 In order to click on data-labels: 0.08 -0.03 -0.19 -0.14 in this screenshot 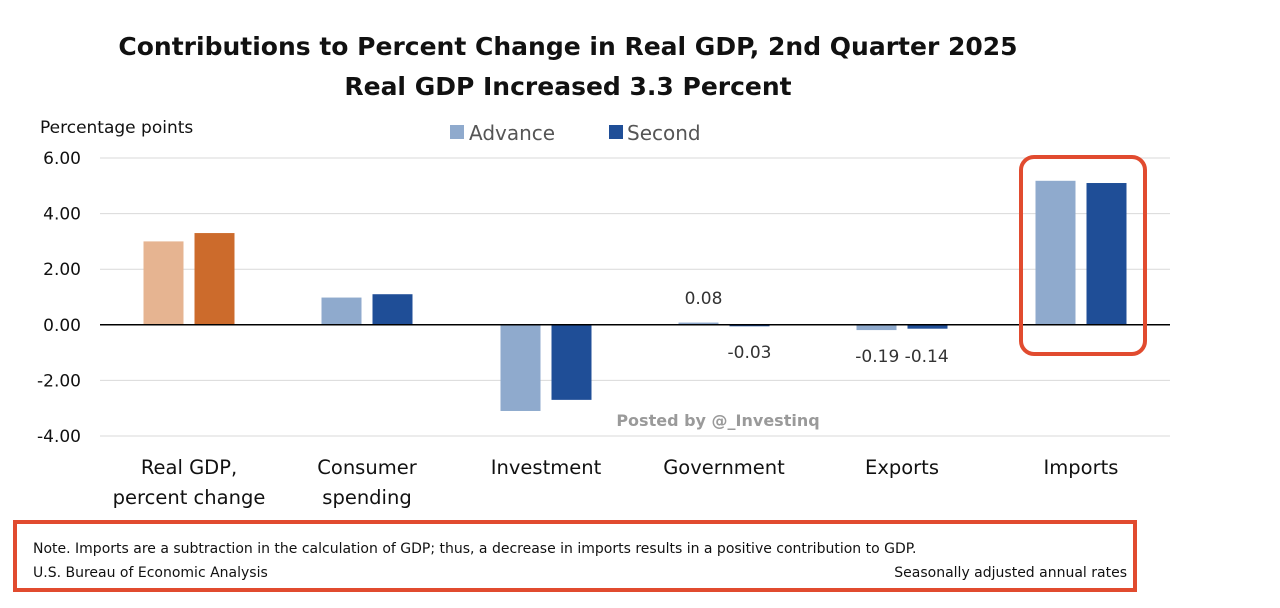, I will do `click(817, 328)`.